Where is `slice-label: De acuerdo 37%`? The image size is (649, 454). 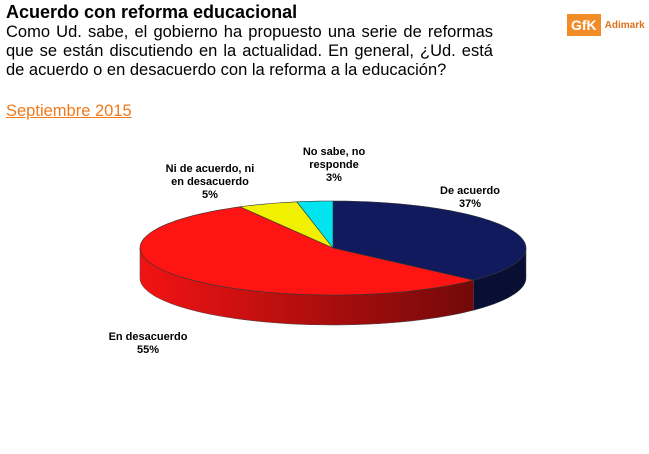
slice-label: De acuerdo 37% is located at coordinates (470, 198).